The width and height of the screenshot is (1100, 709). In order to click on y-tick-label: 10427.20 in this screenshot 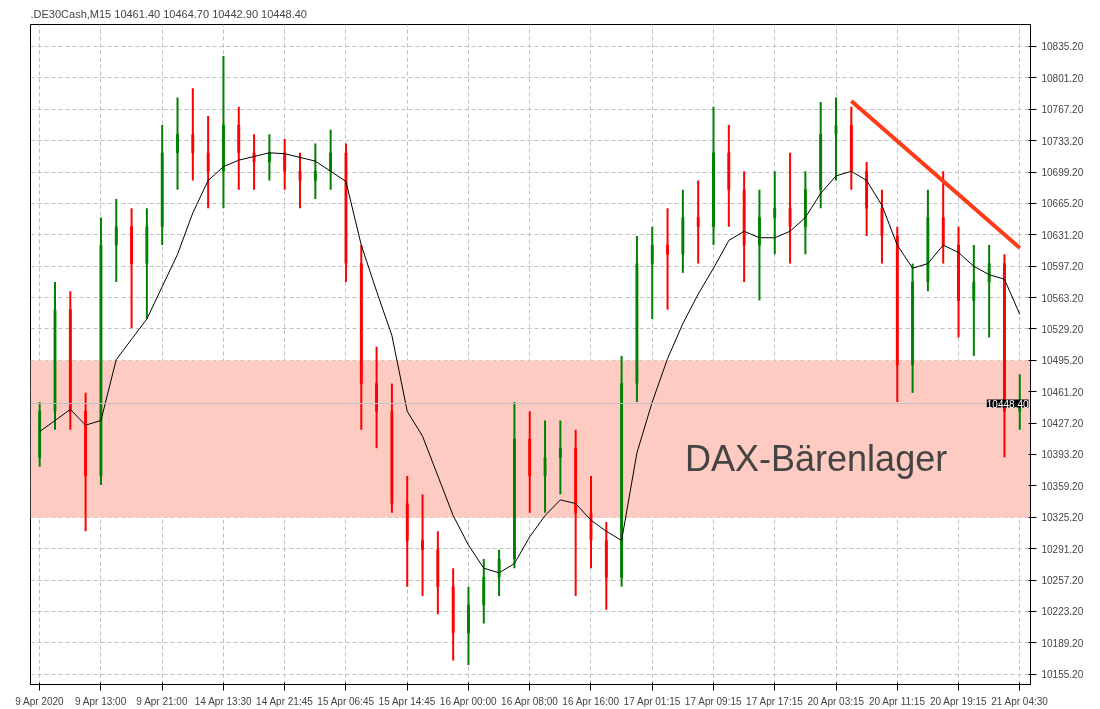, I will do `click(1062, 424)`.